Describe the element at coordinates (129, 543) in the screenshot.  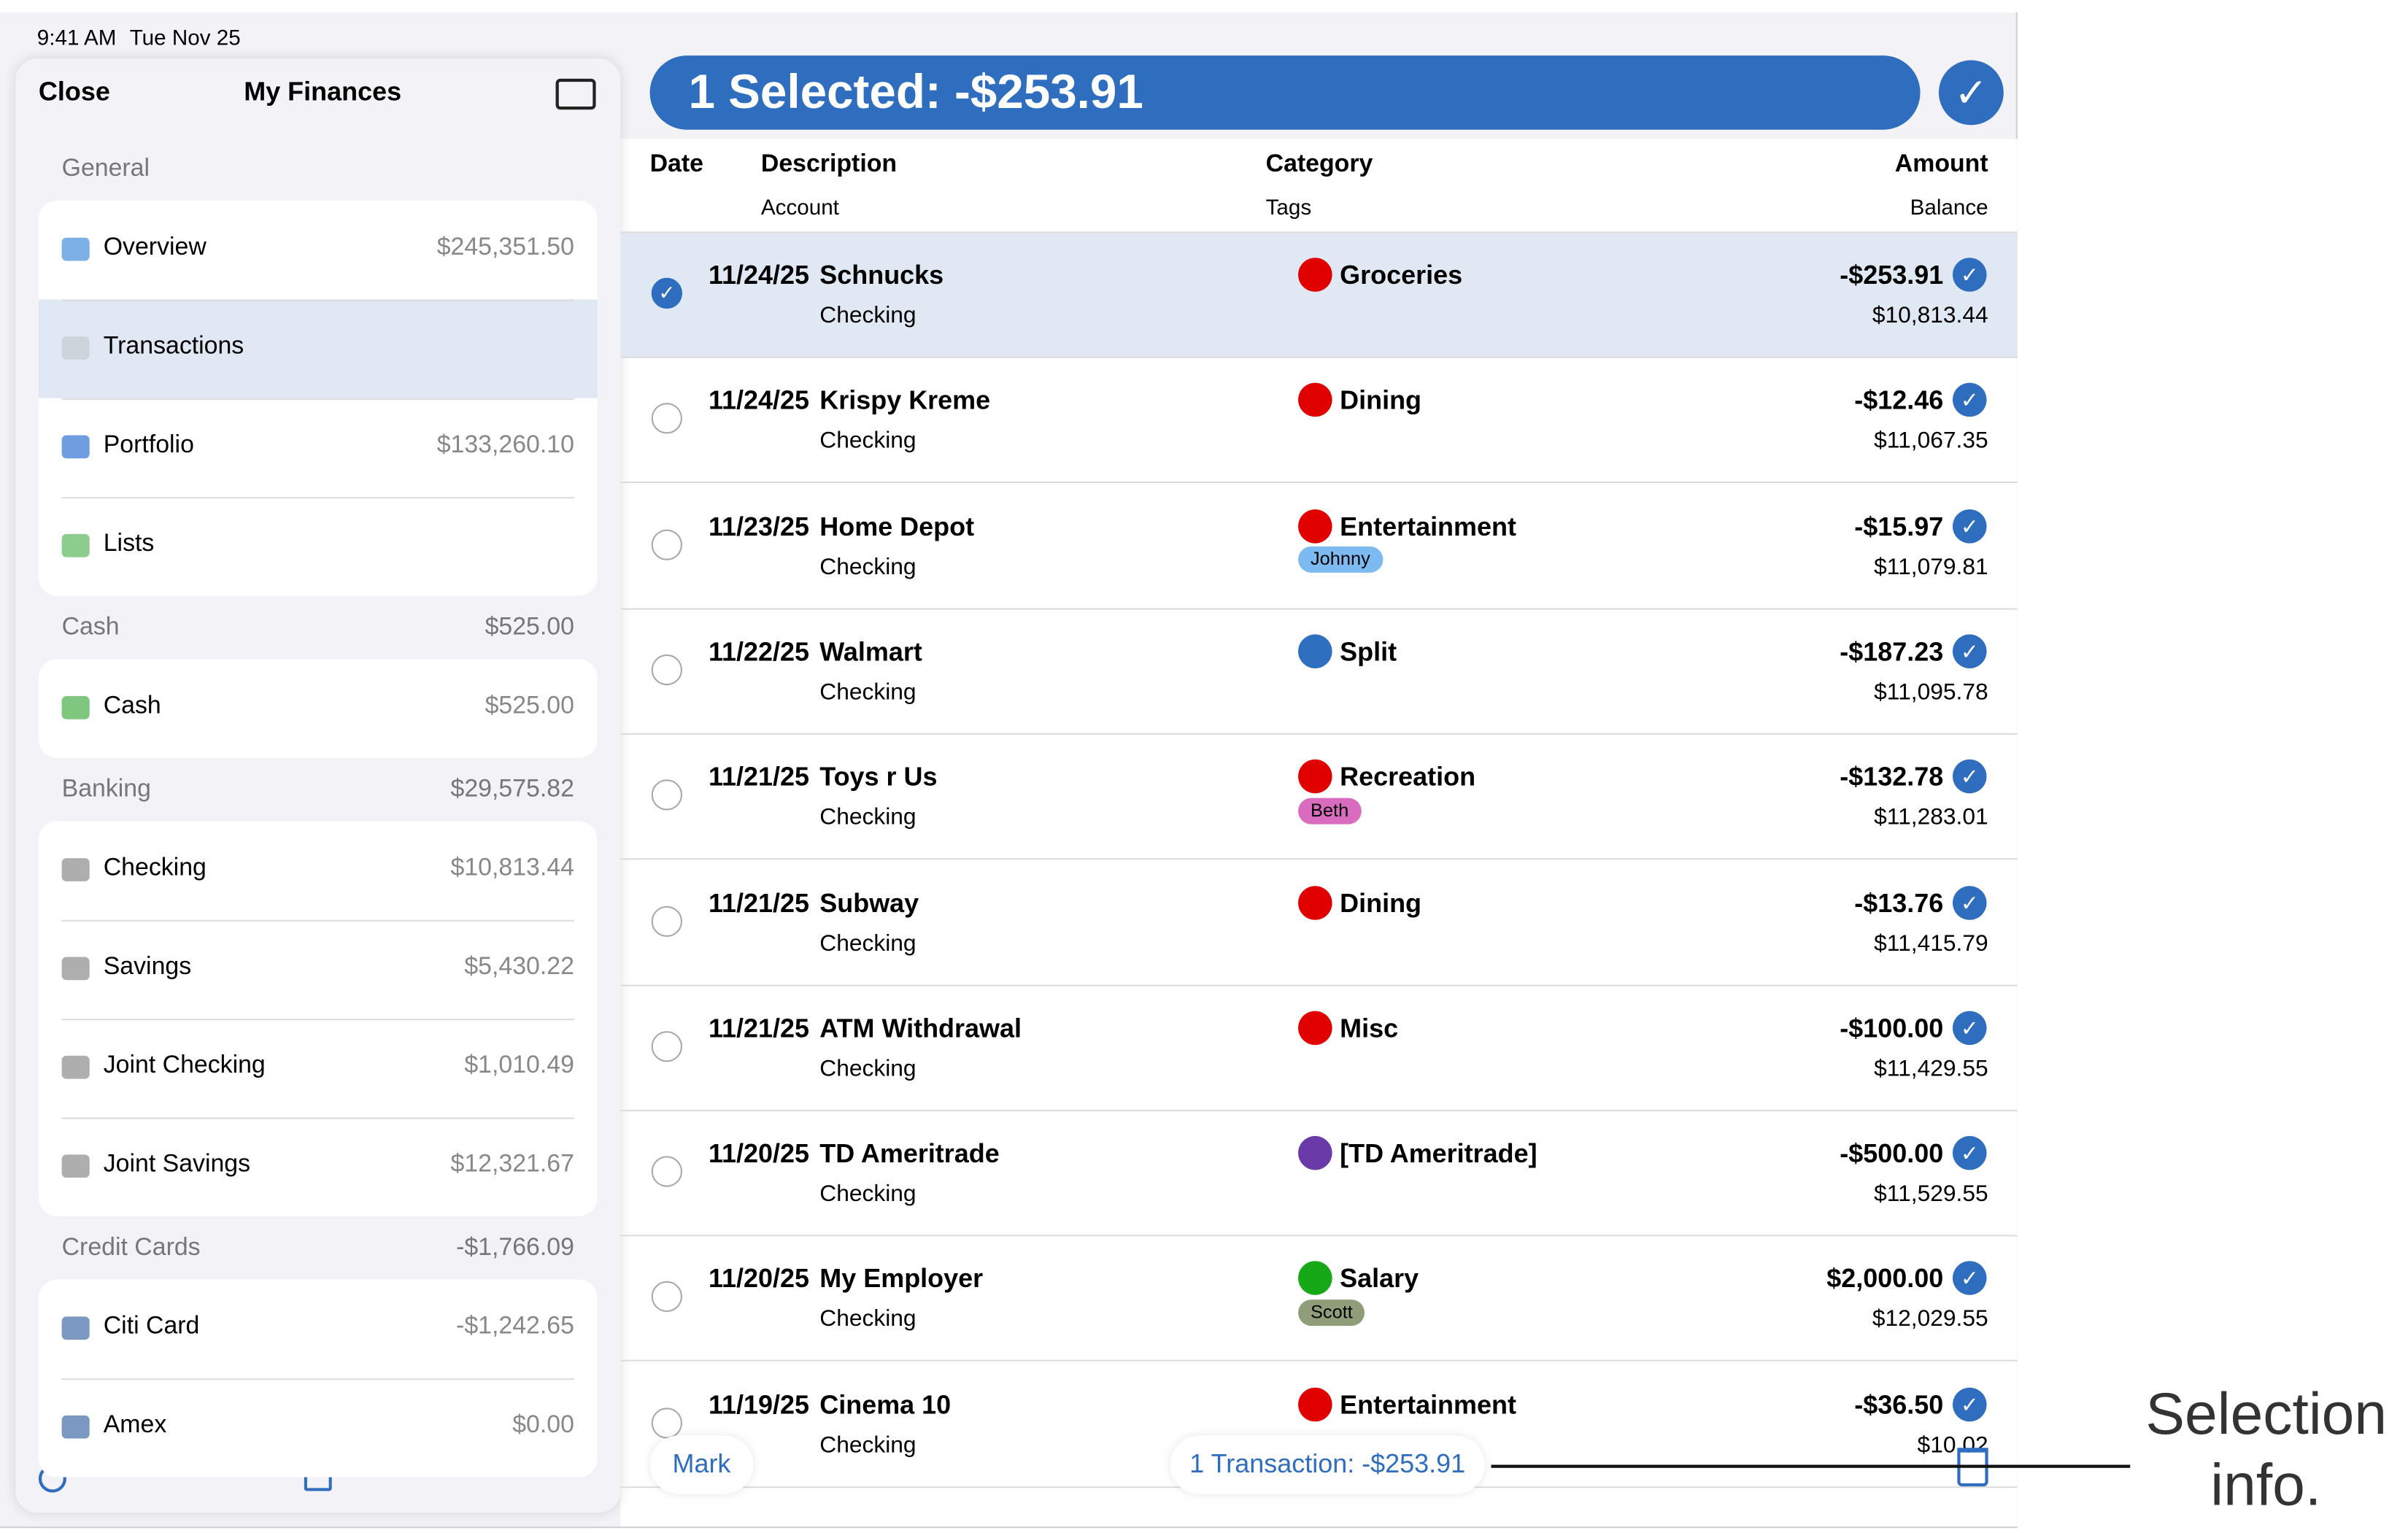
I see `item-name: Lists` at that location.